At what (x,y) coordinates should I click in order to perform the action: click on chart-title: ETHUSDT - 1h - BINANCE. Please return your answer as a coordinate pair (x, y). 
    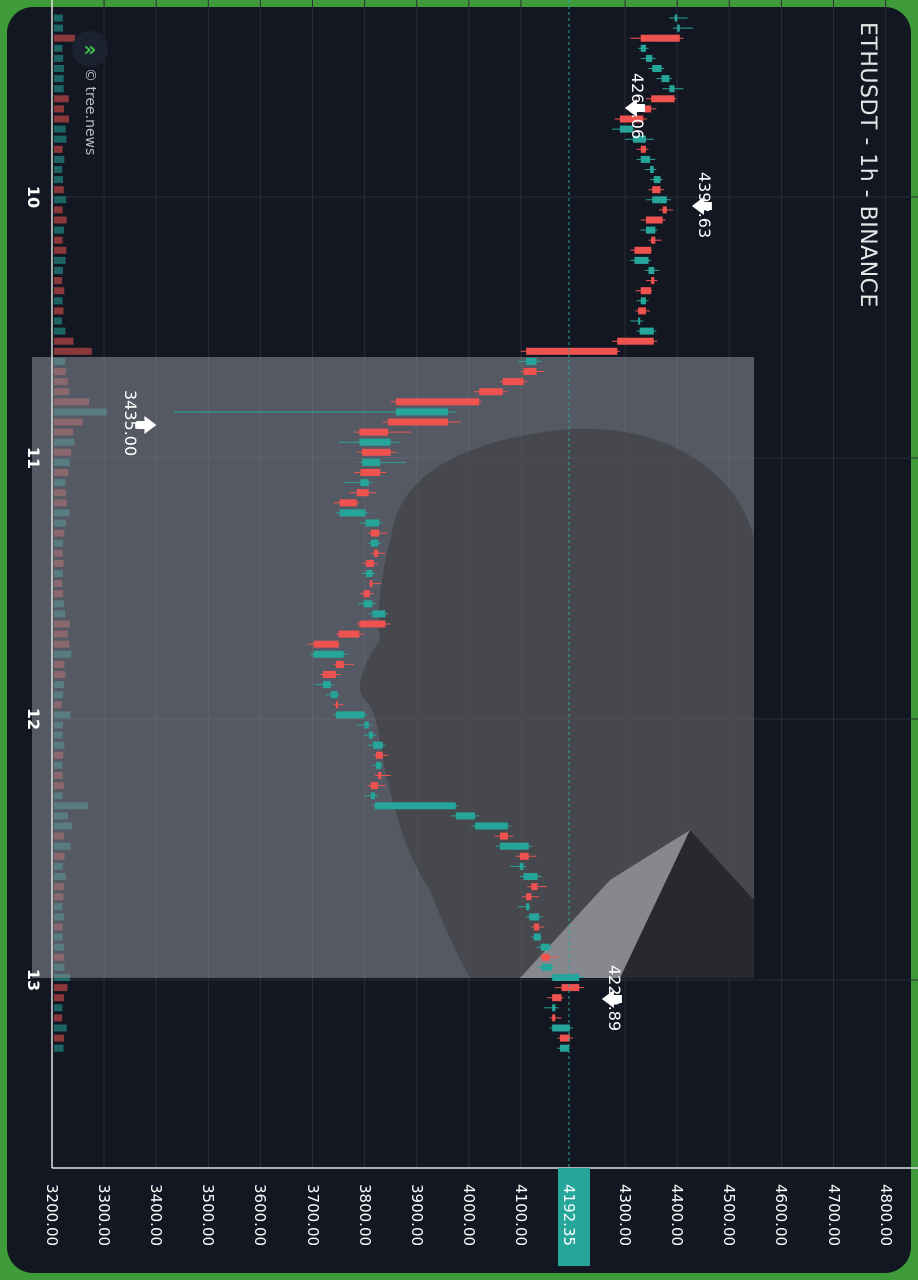
    Looking at the image, I should click on (867, 165).